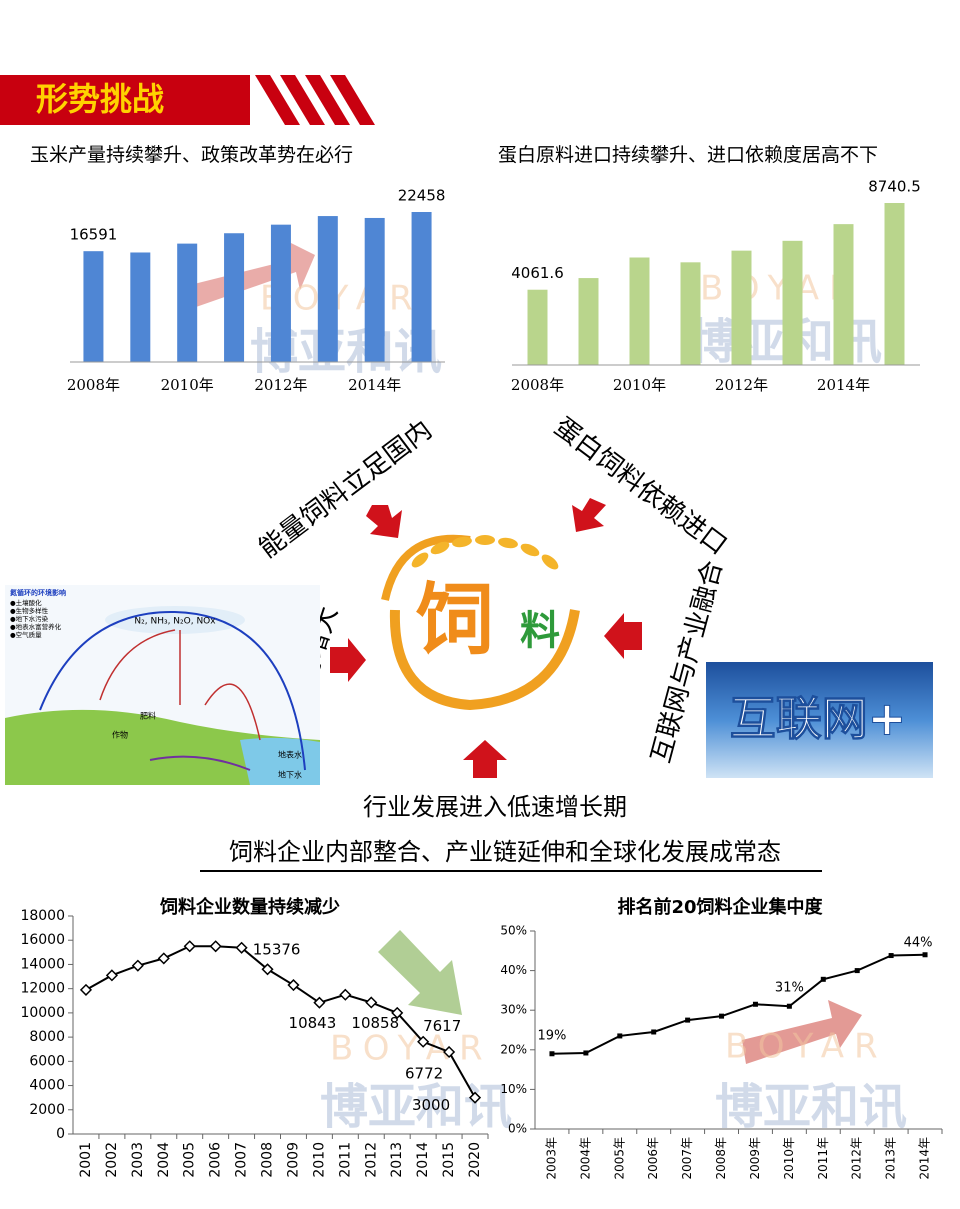  What do you see at coordinates (371, 1160) in the screenshot?
I see `x-tick-label: 2012` at bounding box center [371, 1160].